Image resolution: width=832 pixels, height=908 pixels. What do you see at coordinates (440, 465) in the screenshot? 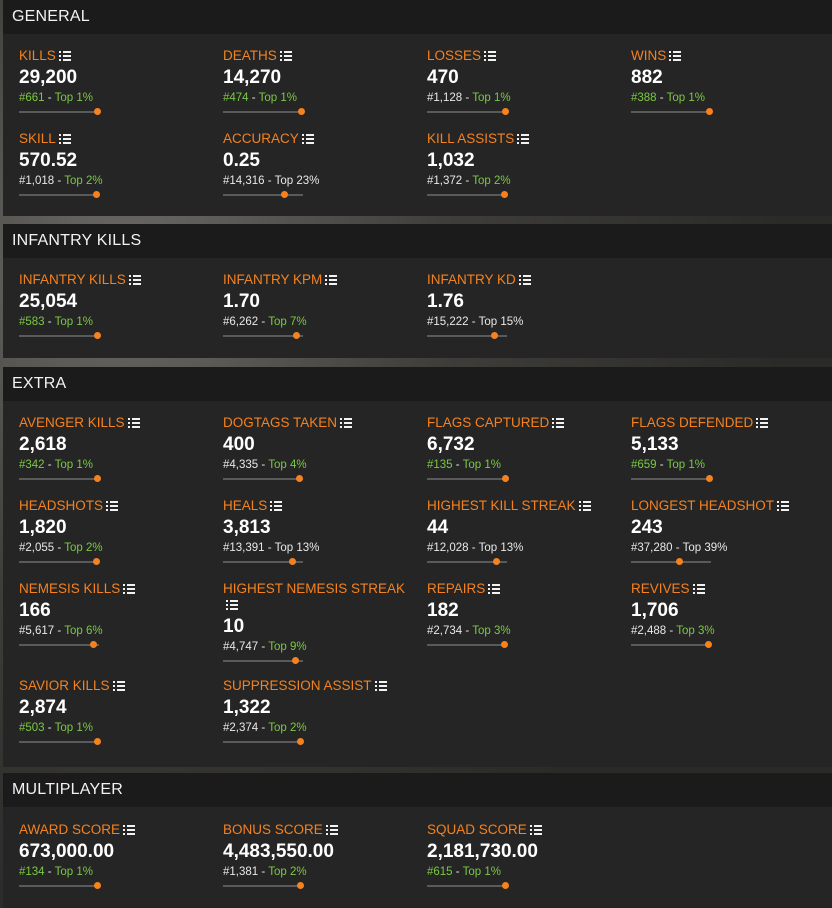
I see `rank-number: #135` at bounding box center [440, 465].